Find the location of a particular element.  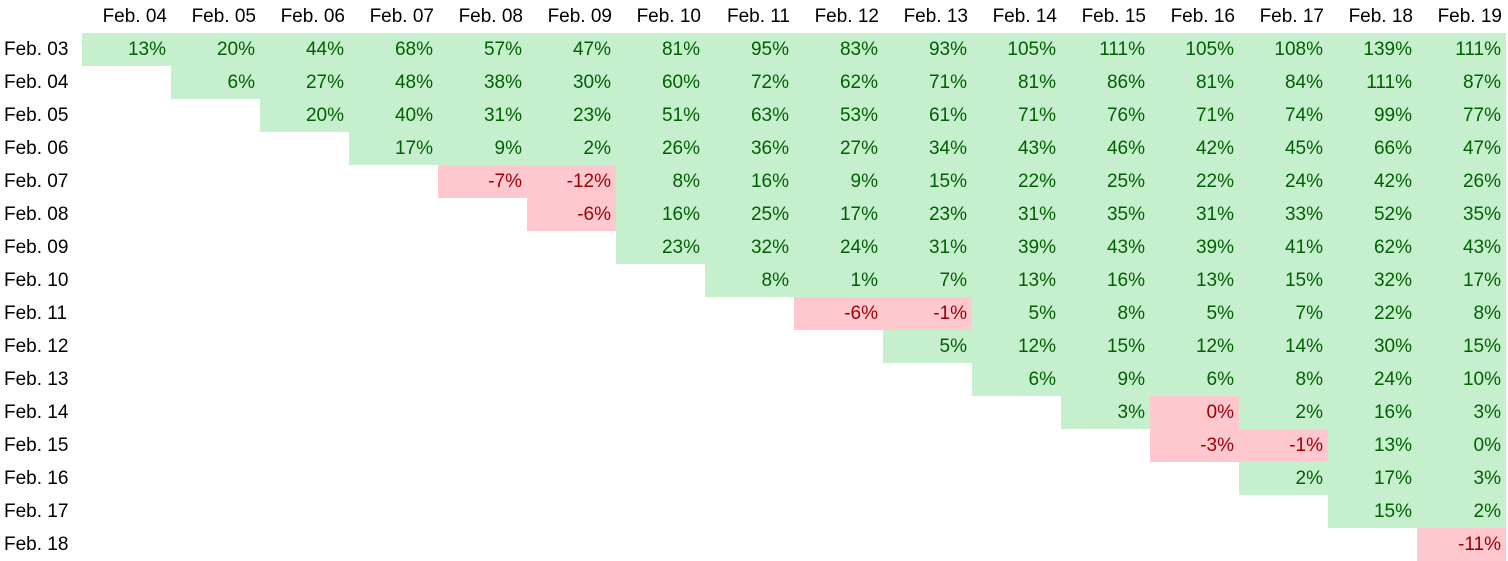

table-cell-positive: 68% is located at coordinates (393, 49).